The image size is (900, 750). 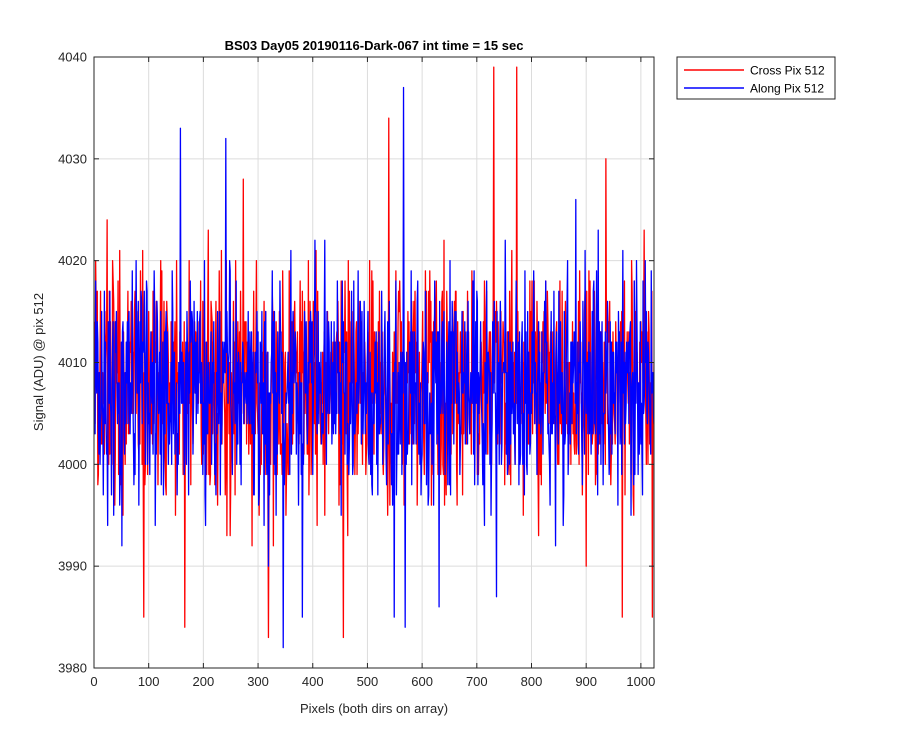 I want to click on legend-box, so click(x=756, y=78).